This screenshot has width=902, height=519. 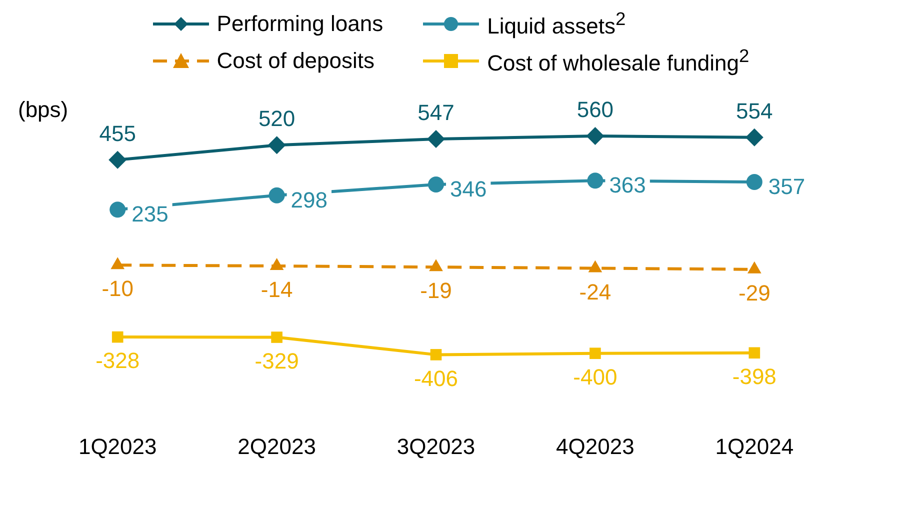 What do you see at coordinates (118, 288) in the screenshot?
I see `data-label: -10` at bounding box center [118, 288].